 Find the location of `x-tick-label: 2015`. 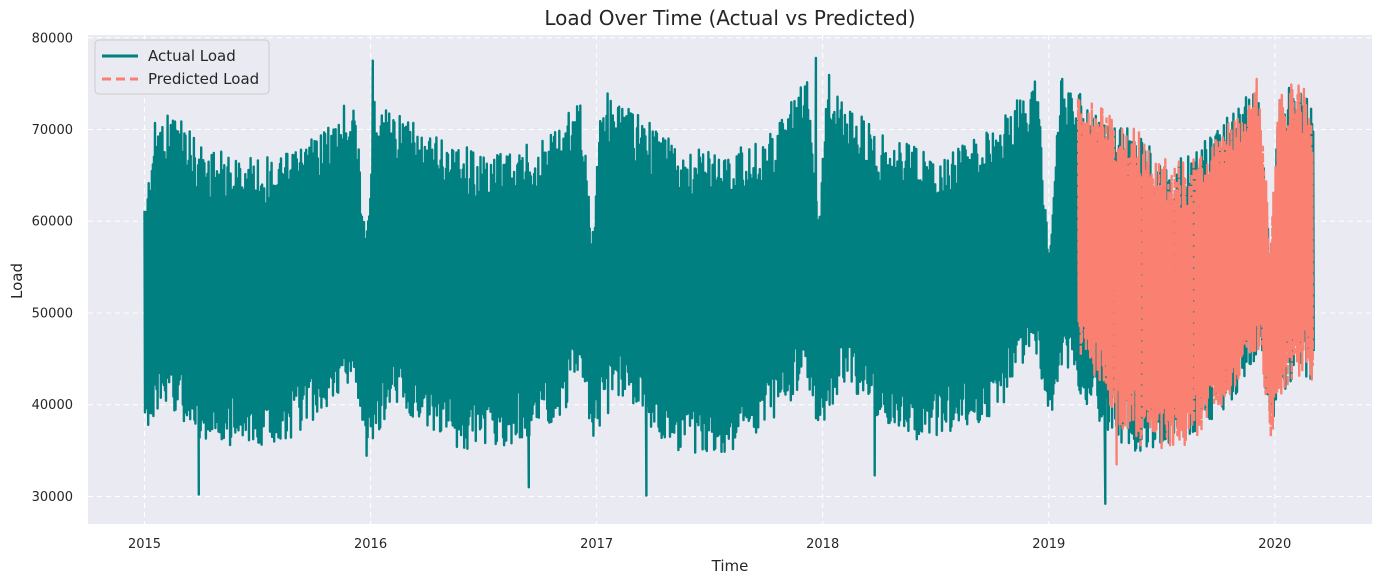

x-tick-label: 2015 is located at coordinates (144, 544).